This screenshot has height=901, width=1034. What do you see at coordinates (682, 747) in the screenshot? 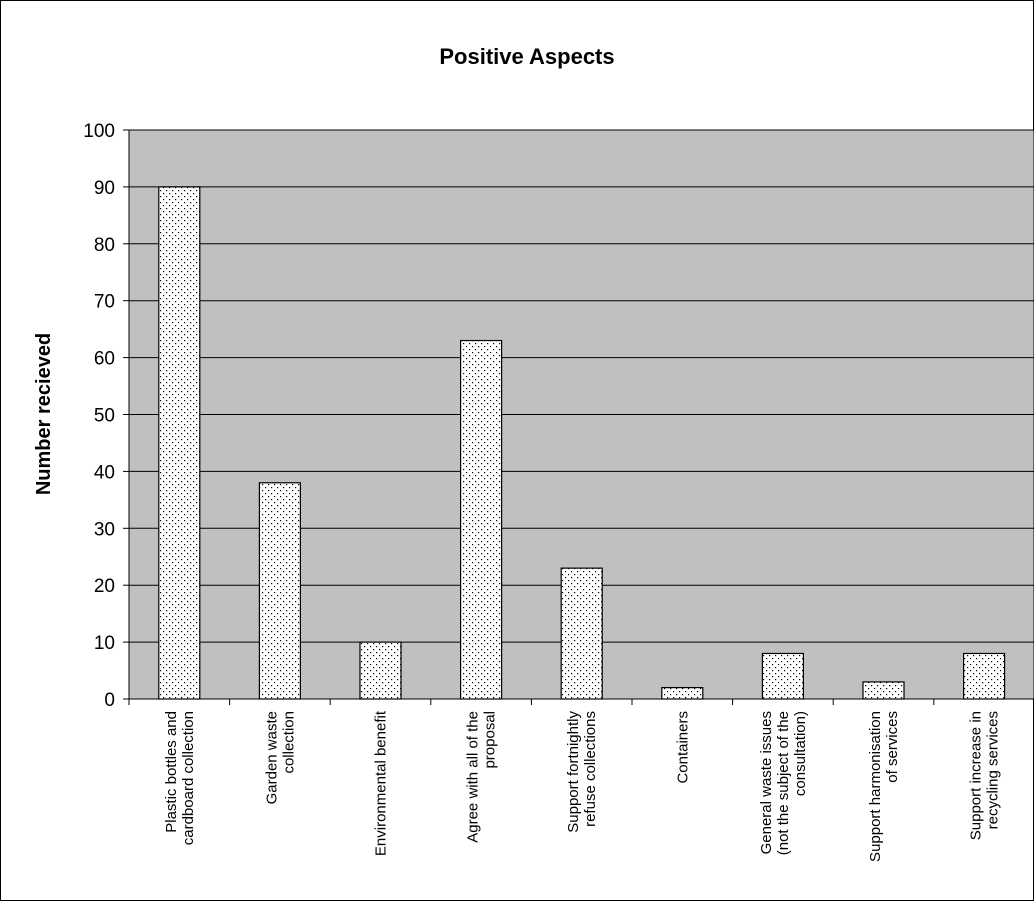
I see `x-tick-label: Containers` at bounding box center [682, 747].